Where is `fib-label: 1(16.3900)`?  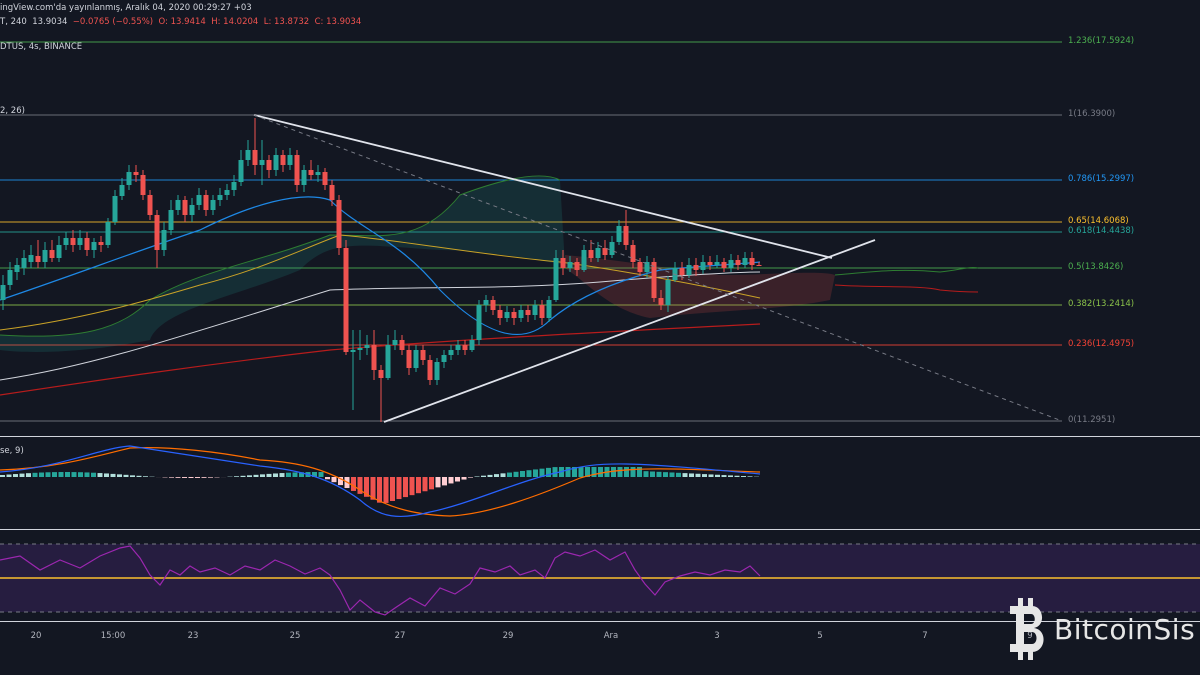
fib-label: 1(16.3900) is located at coordinates (1092, 114).